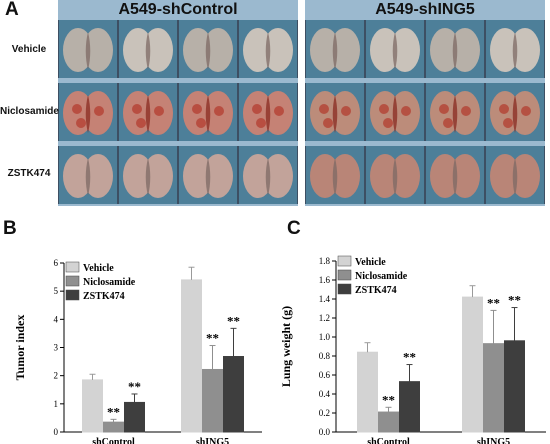 This screenshot has height=444, width=550. Describe the element at coordinates (20, 348) in the screenshot. I see `y-axis-label: Tumor index` at that location.